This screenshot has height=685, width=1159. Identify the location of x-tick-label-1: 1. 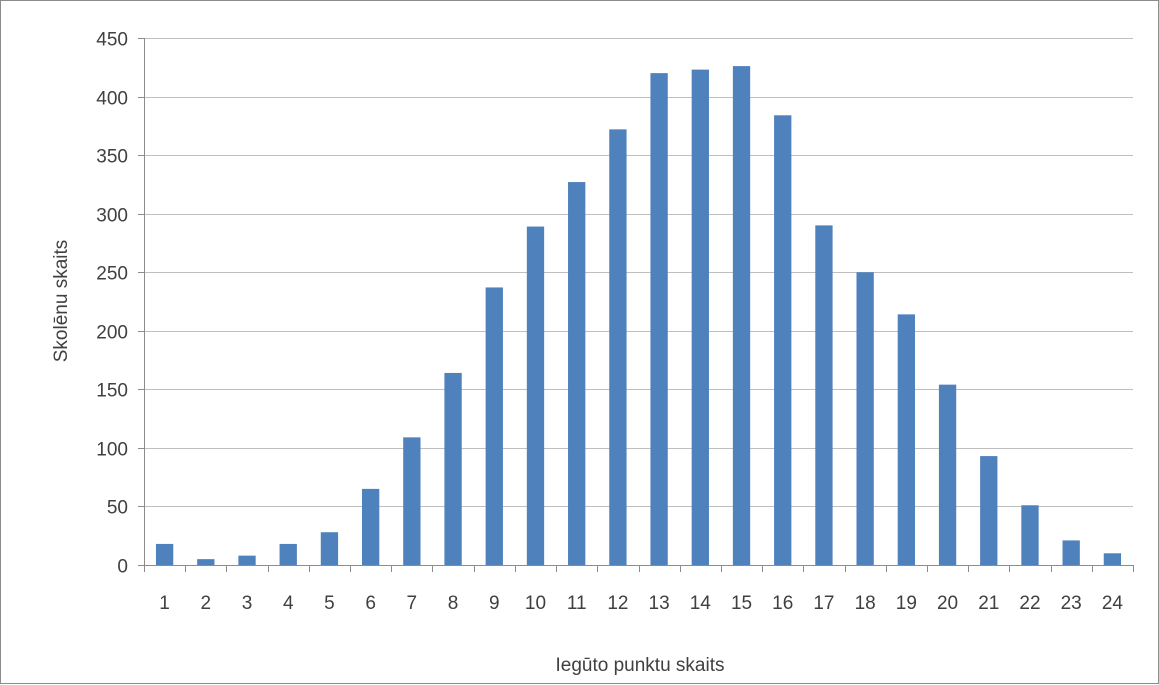
(164, 603).